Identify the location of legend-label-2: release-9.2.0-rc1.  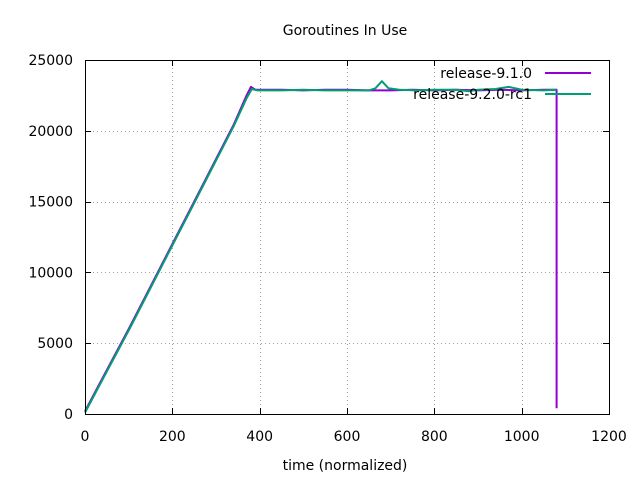
(472, 95).